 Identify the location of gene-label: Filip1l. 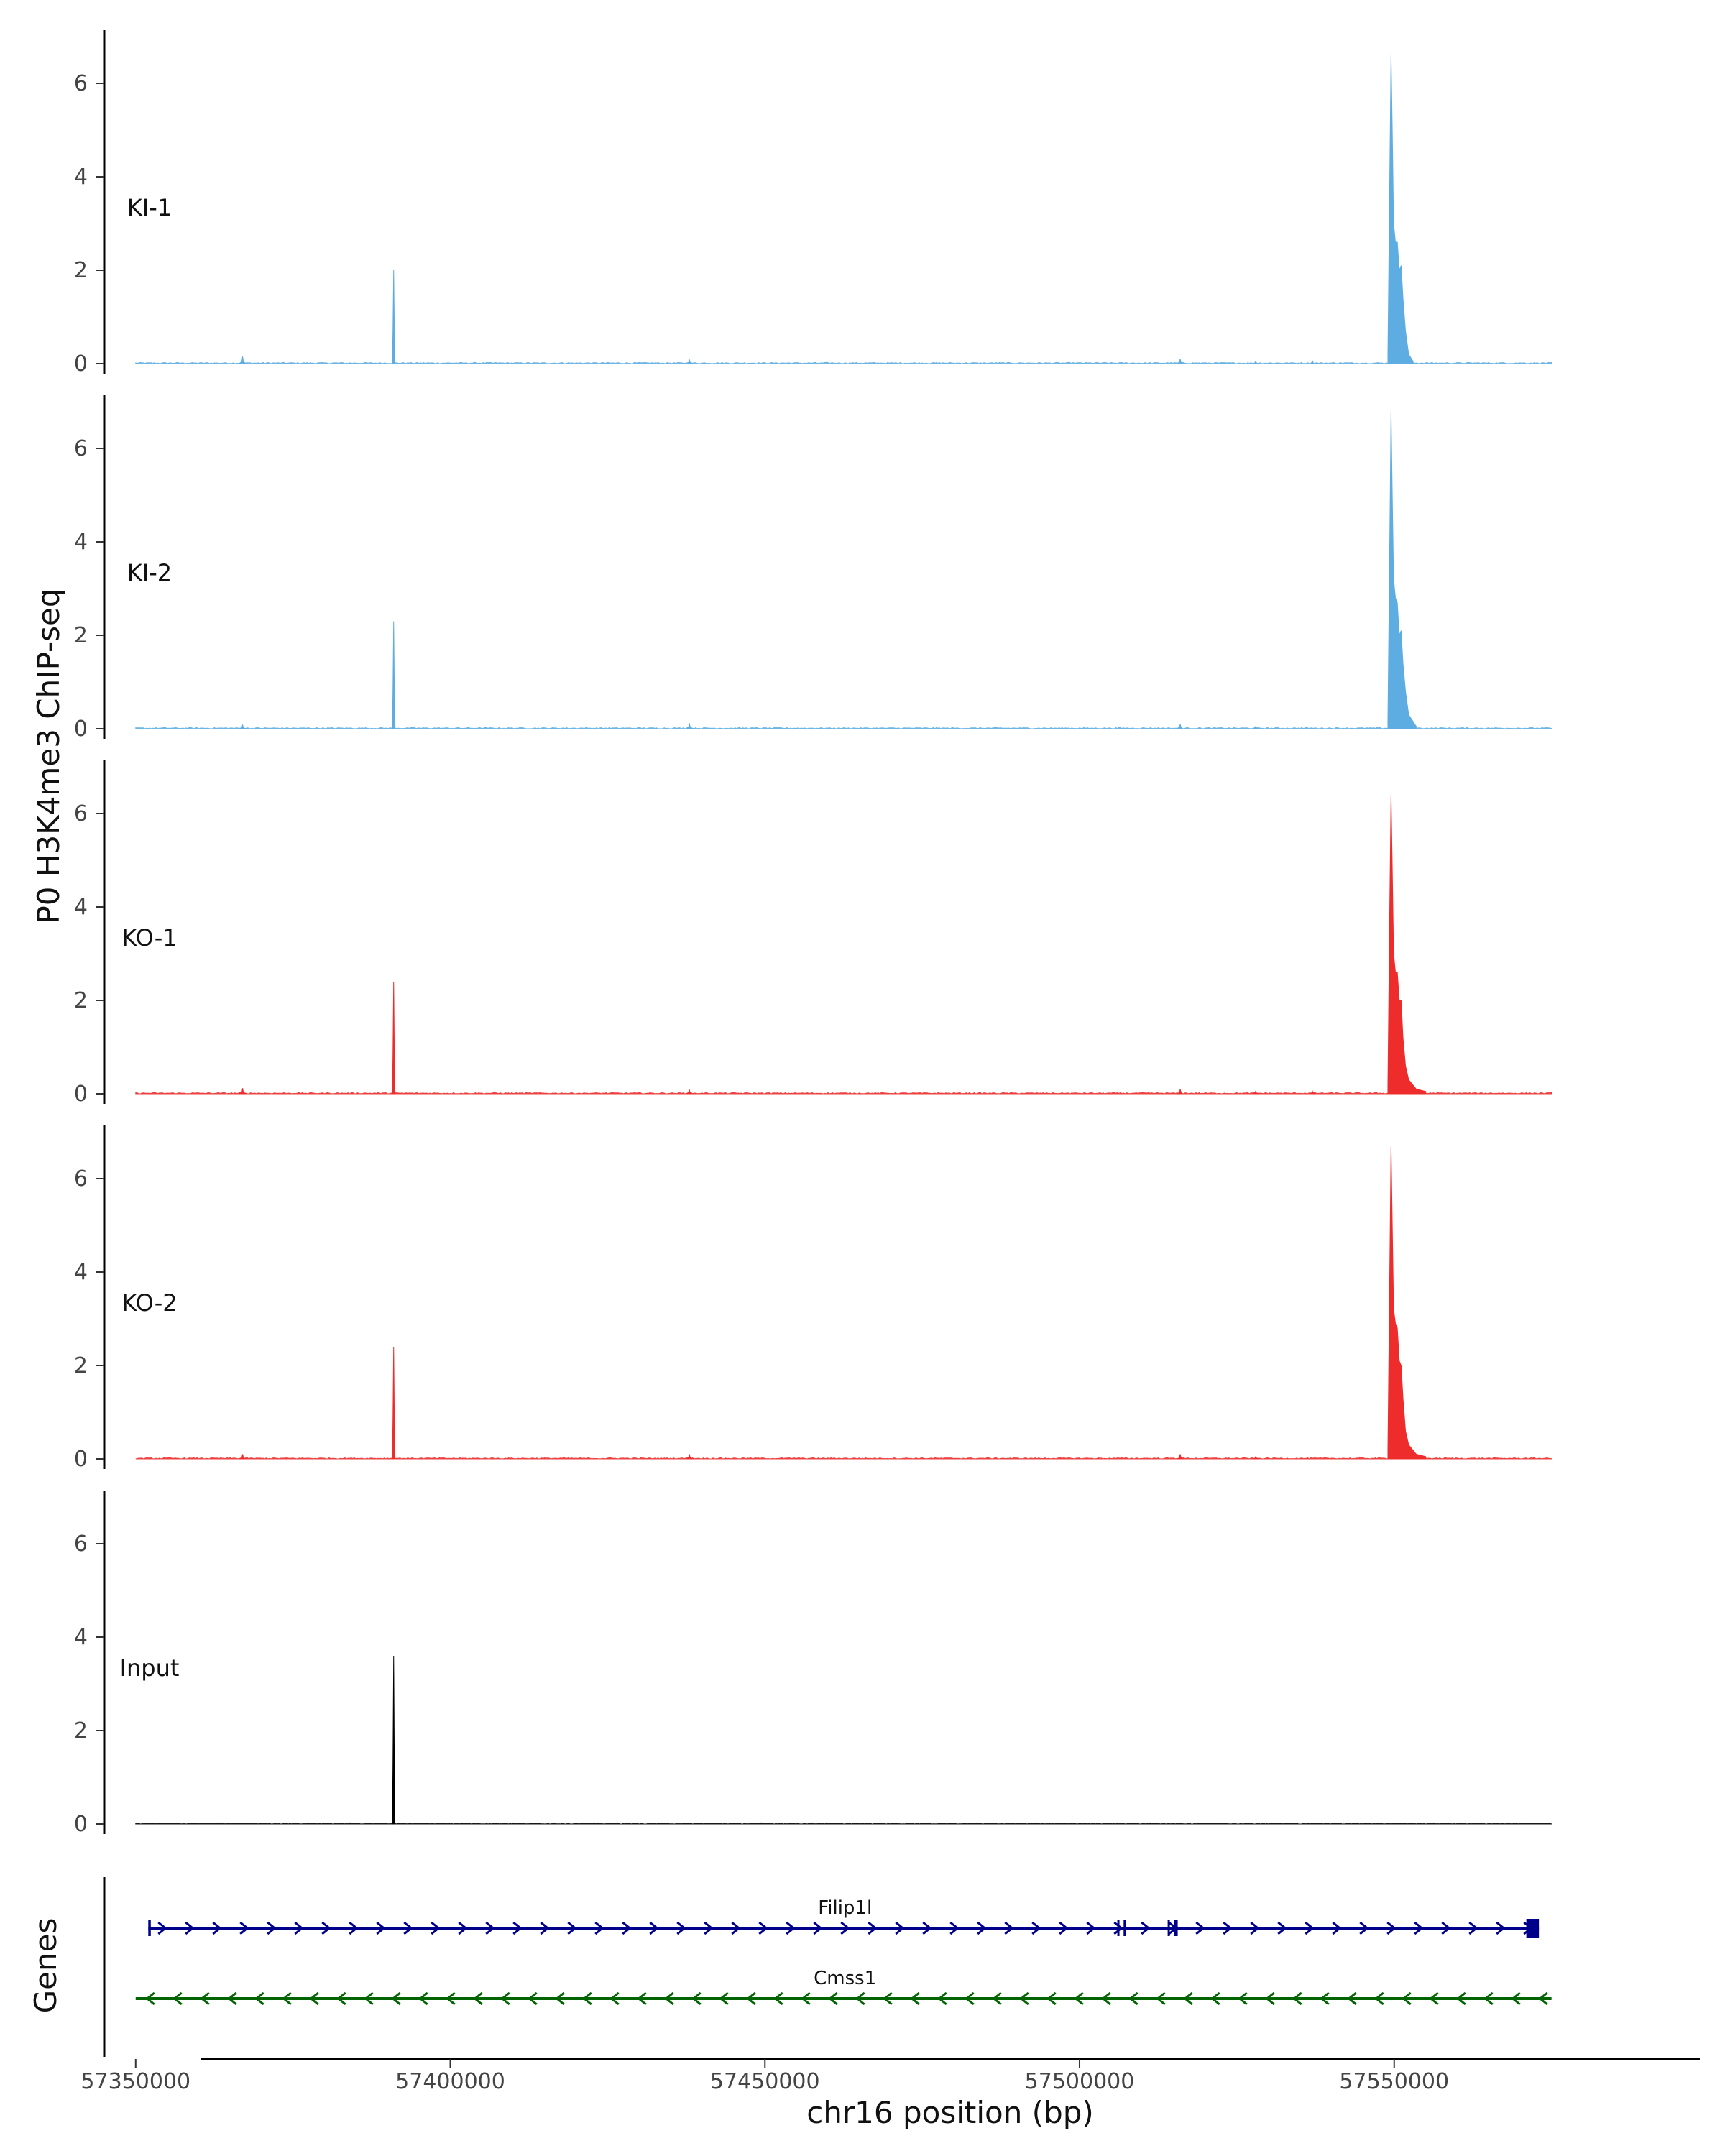
(845, 1908).